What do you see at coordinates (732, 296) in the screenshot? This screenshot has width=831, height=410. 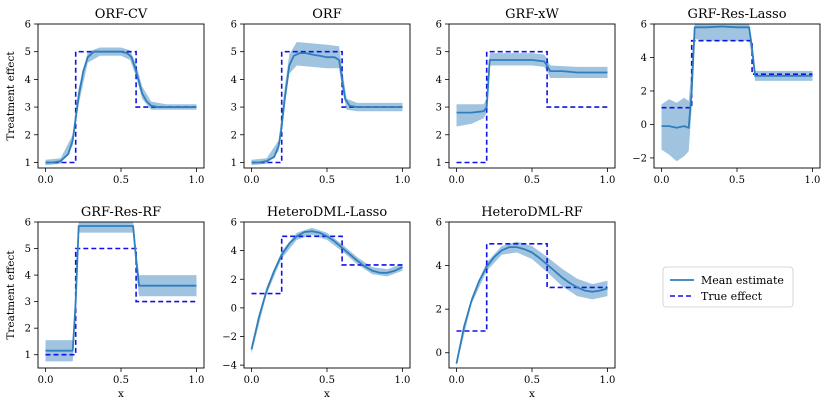 I see `legend-true-label: True effect` at bounding box center [732, 296].